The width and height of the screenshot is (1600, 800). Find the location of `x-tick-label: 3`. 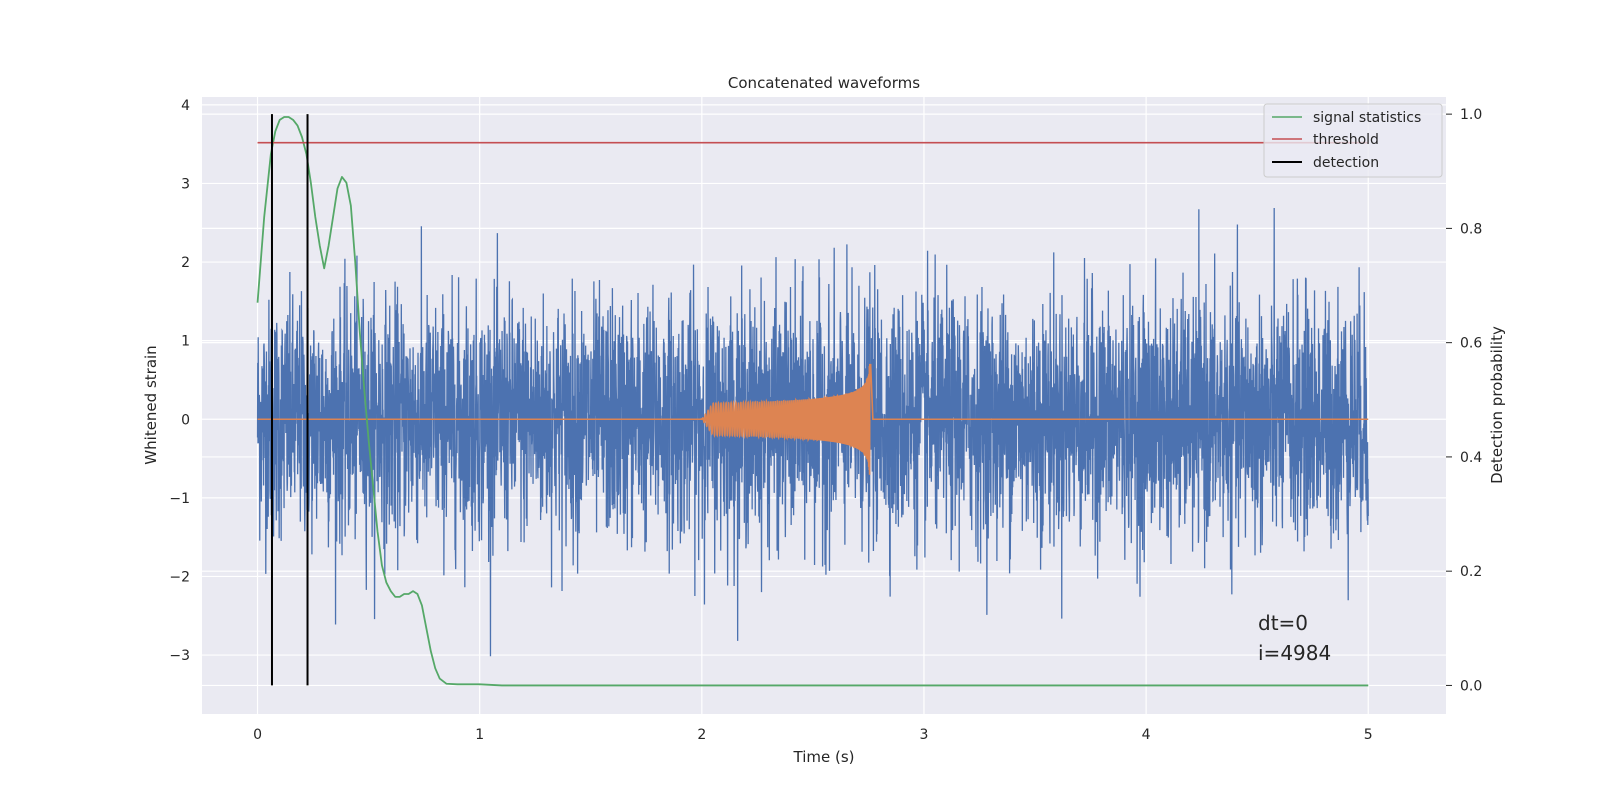

x-tick-label: 3 is located at coordinates (924, 735).